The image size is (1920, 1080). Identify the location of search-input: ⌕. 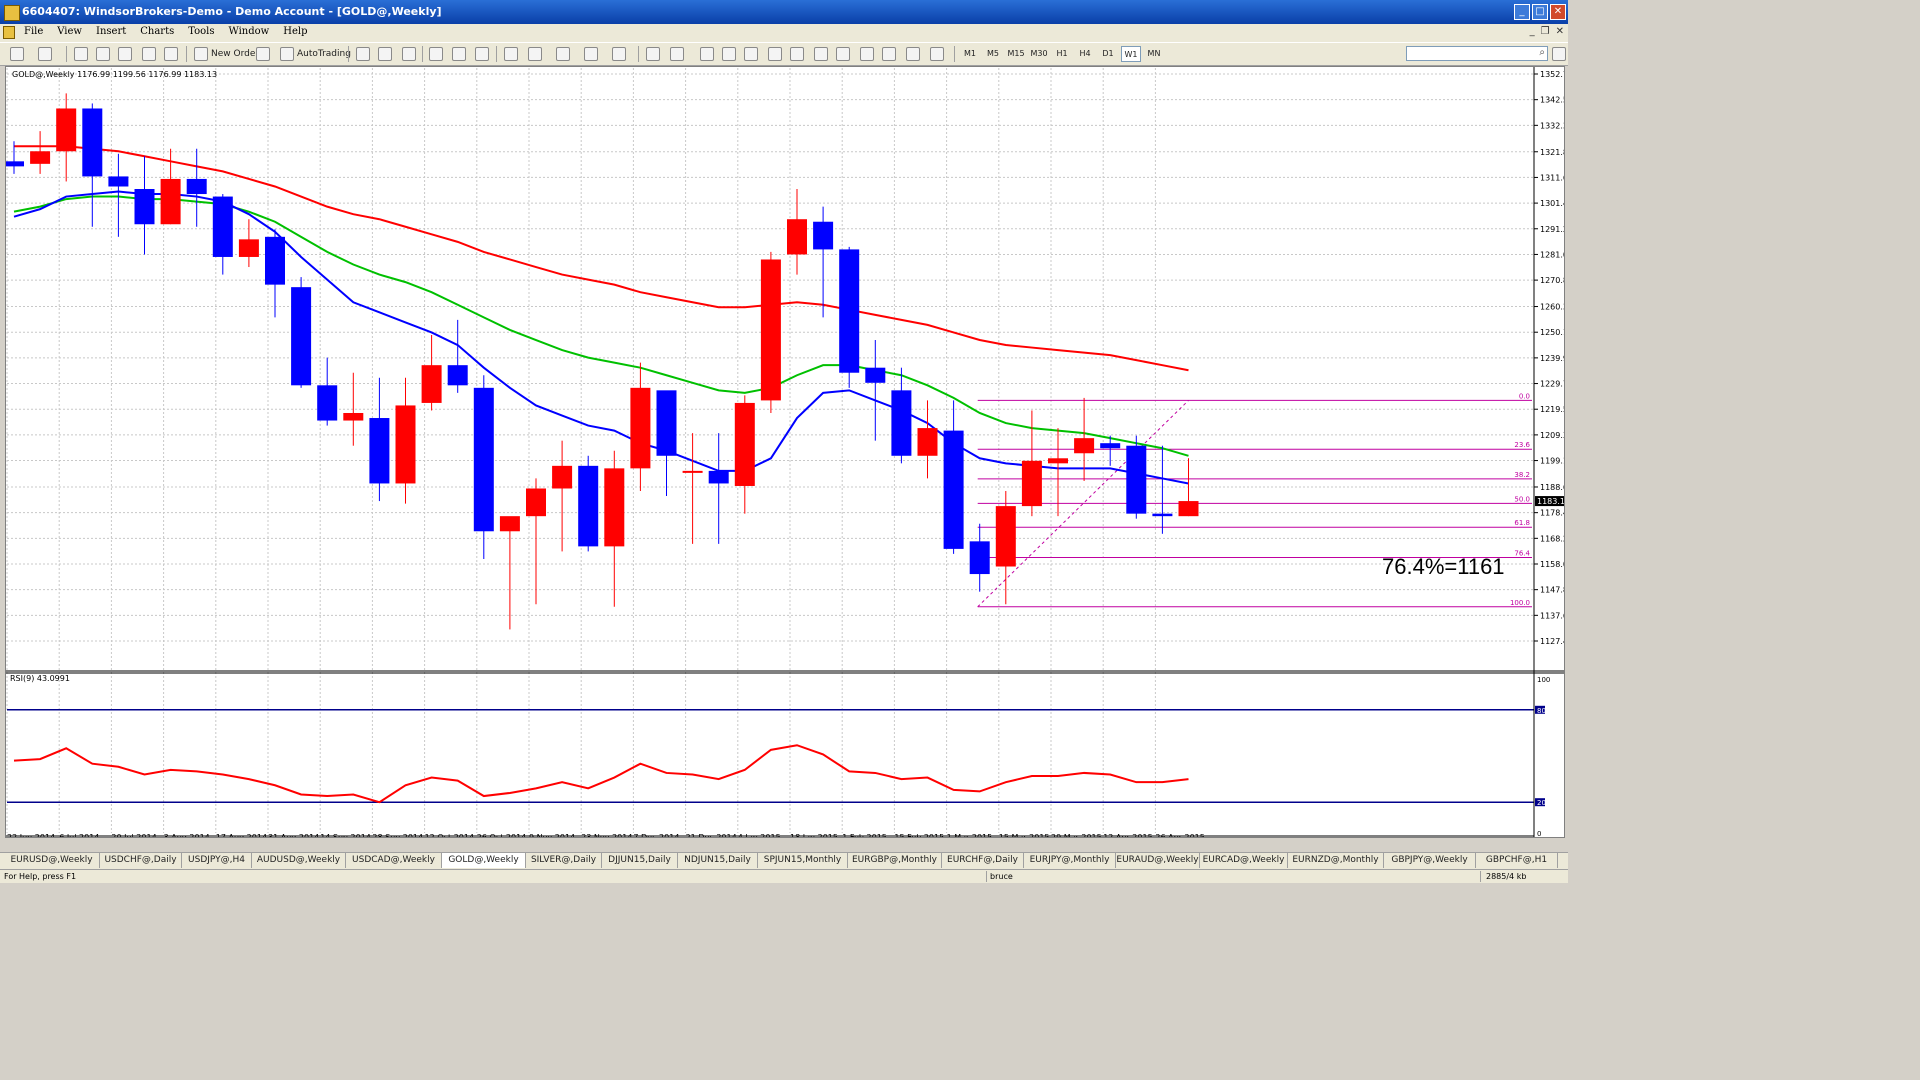
(1477, 53).